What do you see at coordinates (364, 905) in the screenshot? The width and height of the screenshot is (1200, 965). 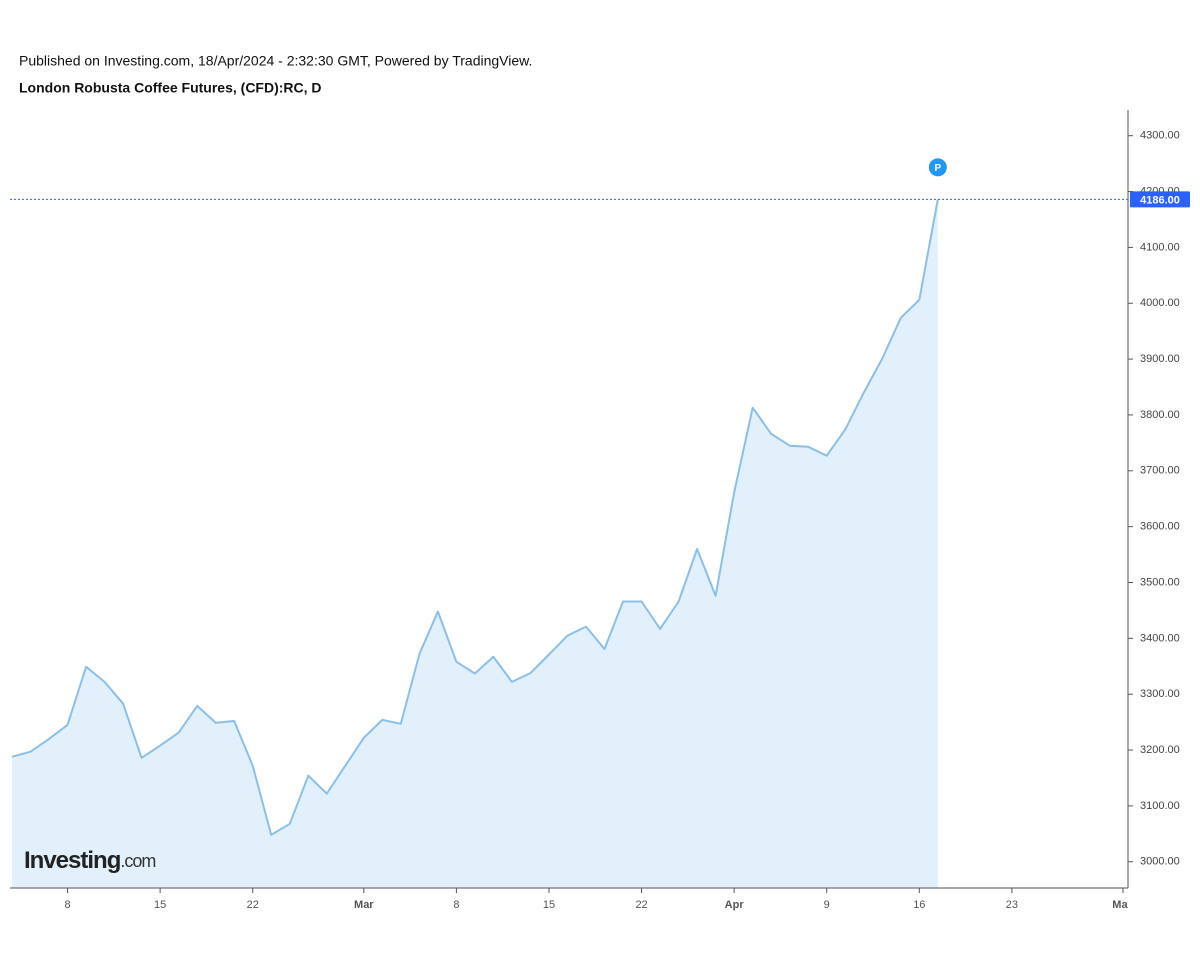 I see `x-tick-label: Mar` at bounding box center [364, 905].